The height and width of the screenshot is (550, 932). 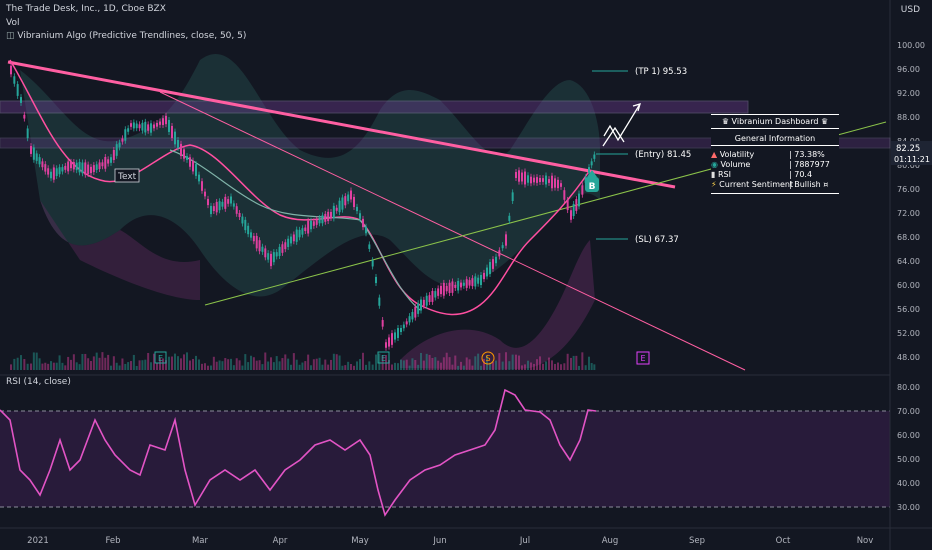 What do you see at coordinates (592, 184) in the screenshot?
I see `buy-marker` at bounding box center [592, 184].